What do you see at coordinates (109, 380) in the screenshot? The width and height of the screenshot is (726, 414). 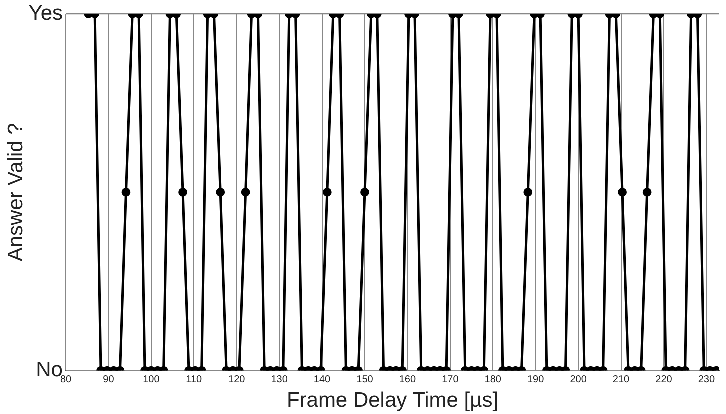 I see `x-tick-label: 90` at bounding box center [109, 380].